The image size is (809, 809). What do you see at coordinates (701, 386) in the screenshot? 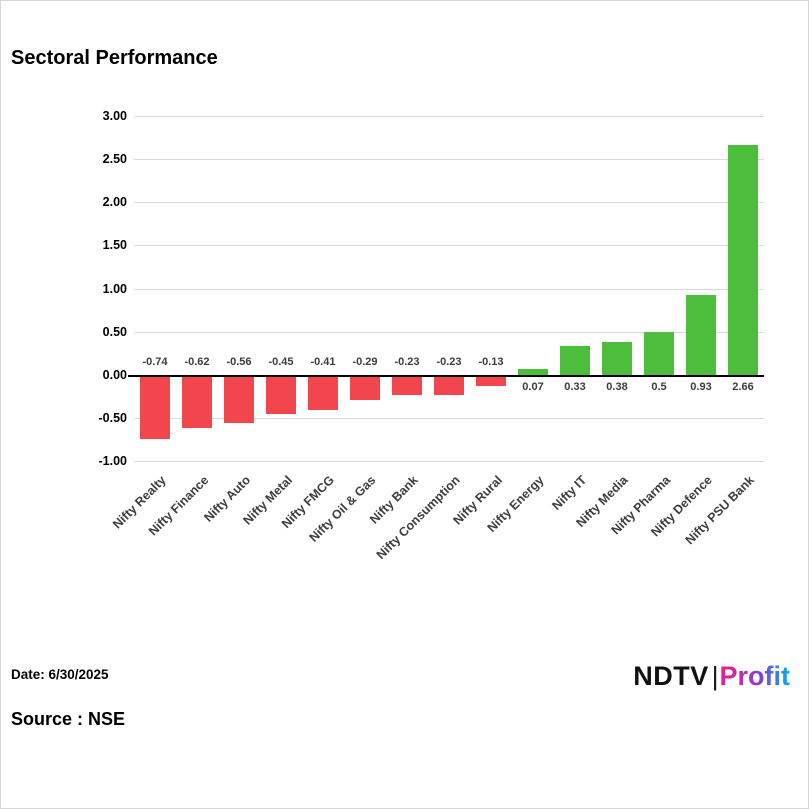
I see `bar-value-label: 0.93` at bounding box center [701, 386].